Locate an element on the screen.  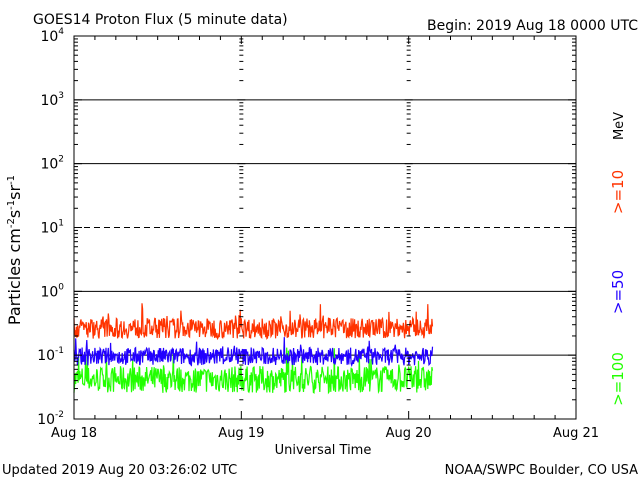
y-tick-label: 10⁴ is located at coordinates (52, 36).